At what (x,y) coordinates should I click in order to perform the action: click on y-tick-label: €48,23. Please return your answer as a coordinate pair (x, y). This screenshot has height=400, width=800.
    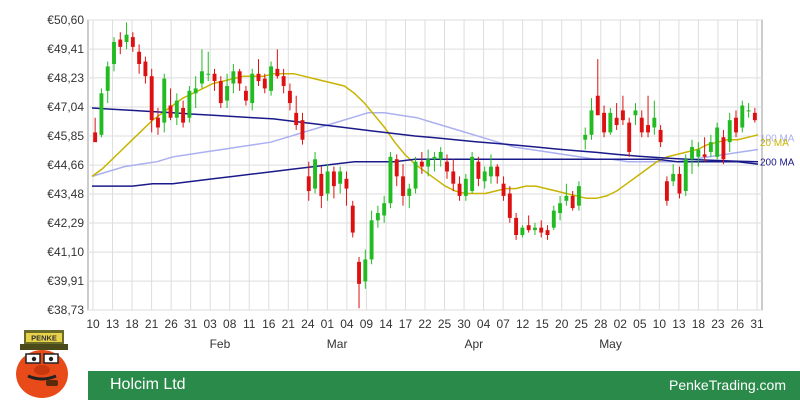
    Looking at the image, I should click on (65, 78).